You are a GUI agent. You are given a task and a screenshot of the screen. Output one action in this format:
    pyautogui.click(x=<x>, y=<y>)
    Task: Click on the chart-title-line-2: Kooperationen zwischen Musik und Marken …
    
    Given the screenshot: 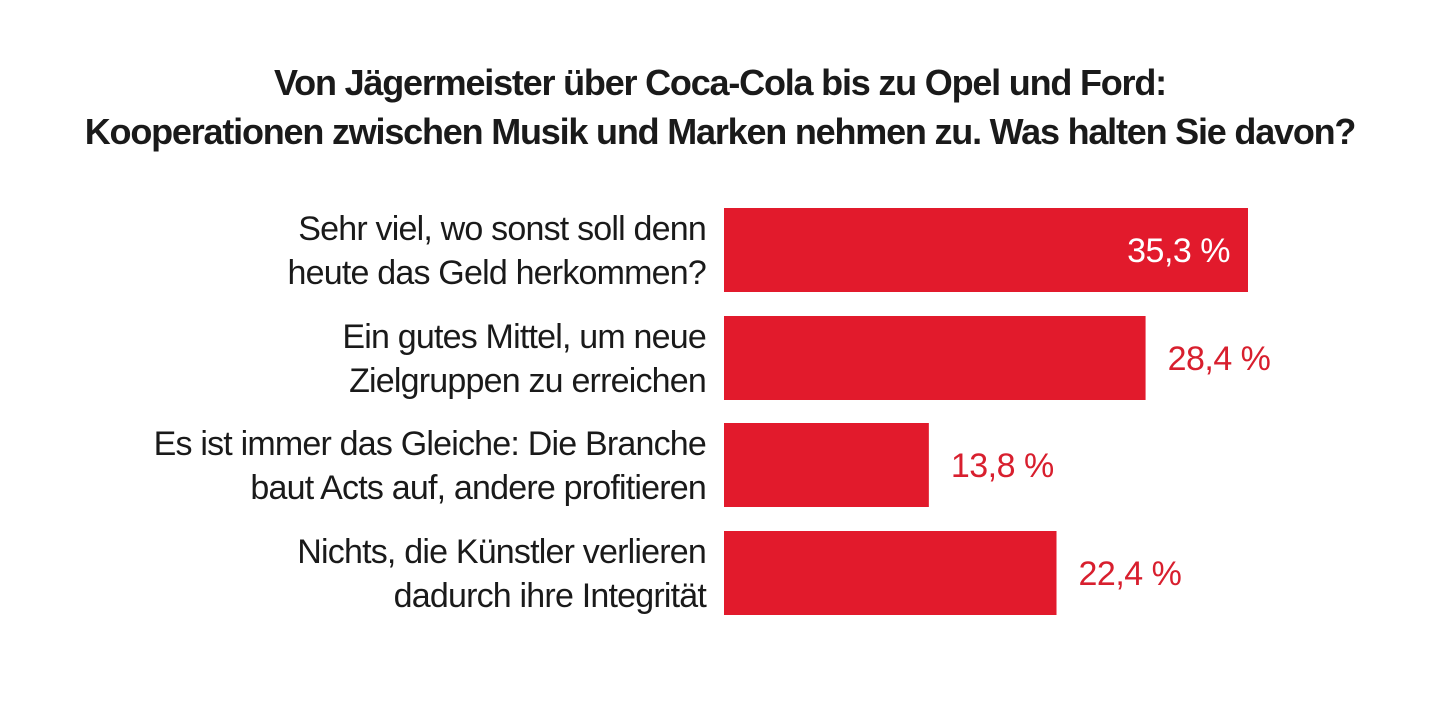 What is the action you would take?
    pyautogui.click(x=720, y=131)
    